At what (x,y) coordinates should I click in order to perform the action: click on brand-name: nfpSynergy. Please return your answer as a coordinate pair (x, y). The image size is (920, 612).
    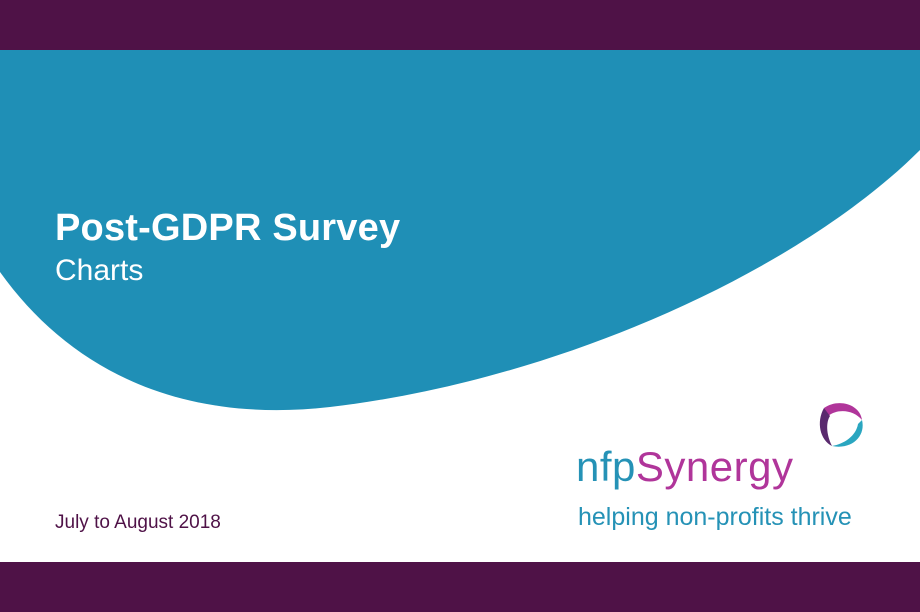
    Looking at the image, I should click on (684, 467).